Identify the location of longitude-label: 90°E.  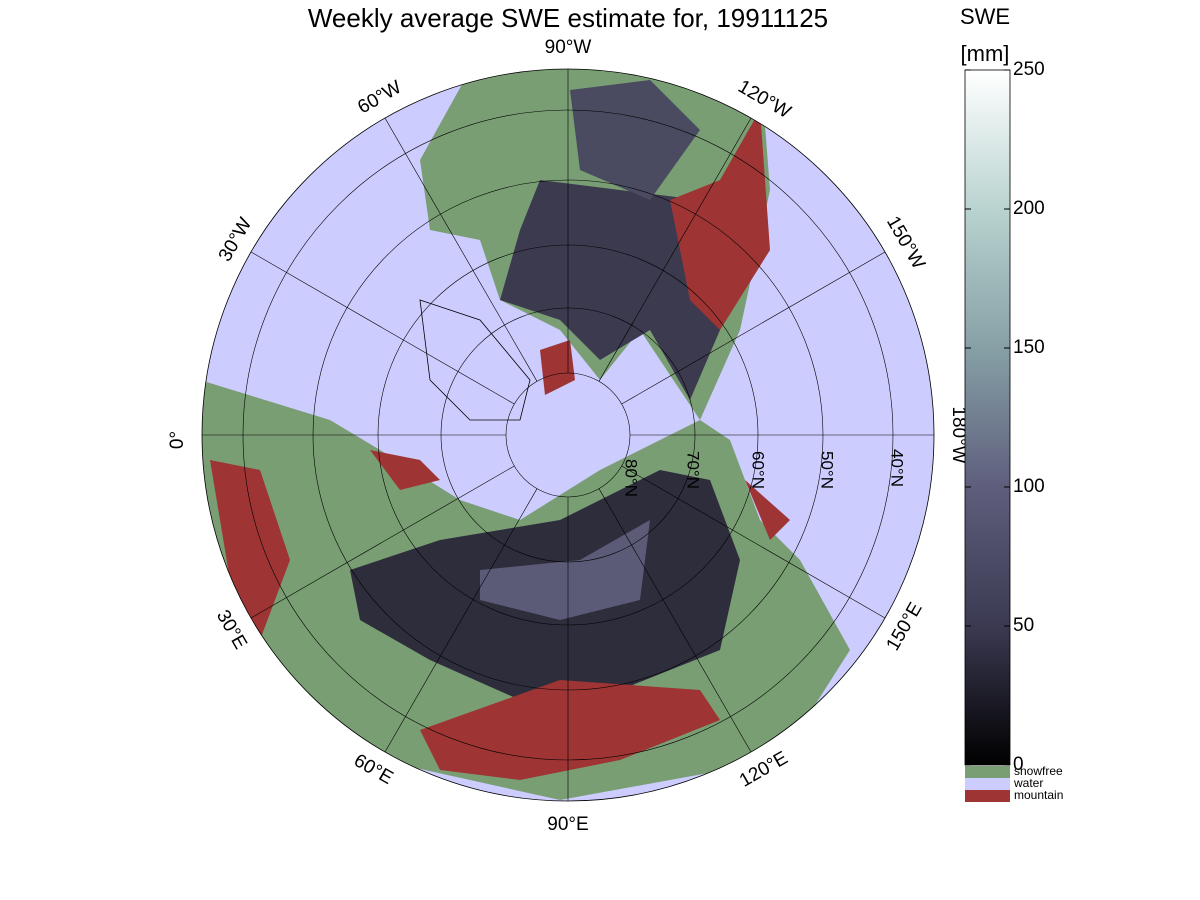
(567, 824).